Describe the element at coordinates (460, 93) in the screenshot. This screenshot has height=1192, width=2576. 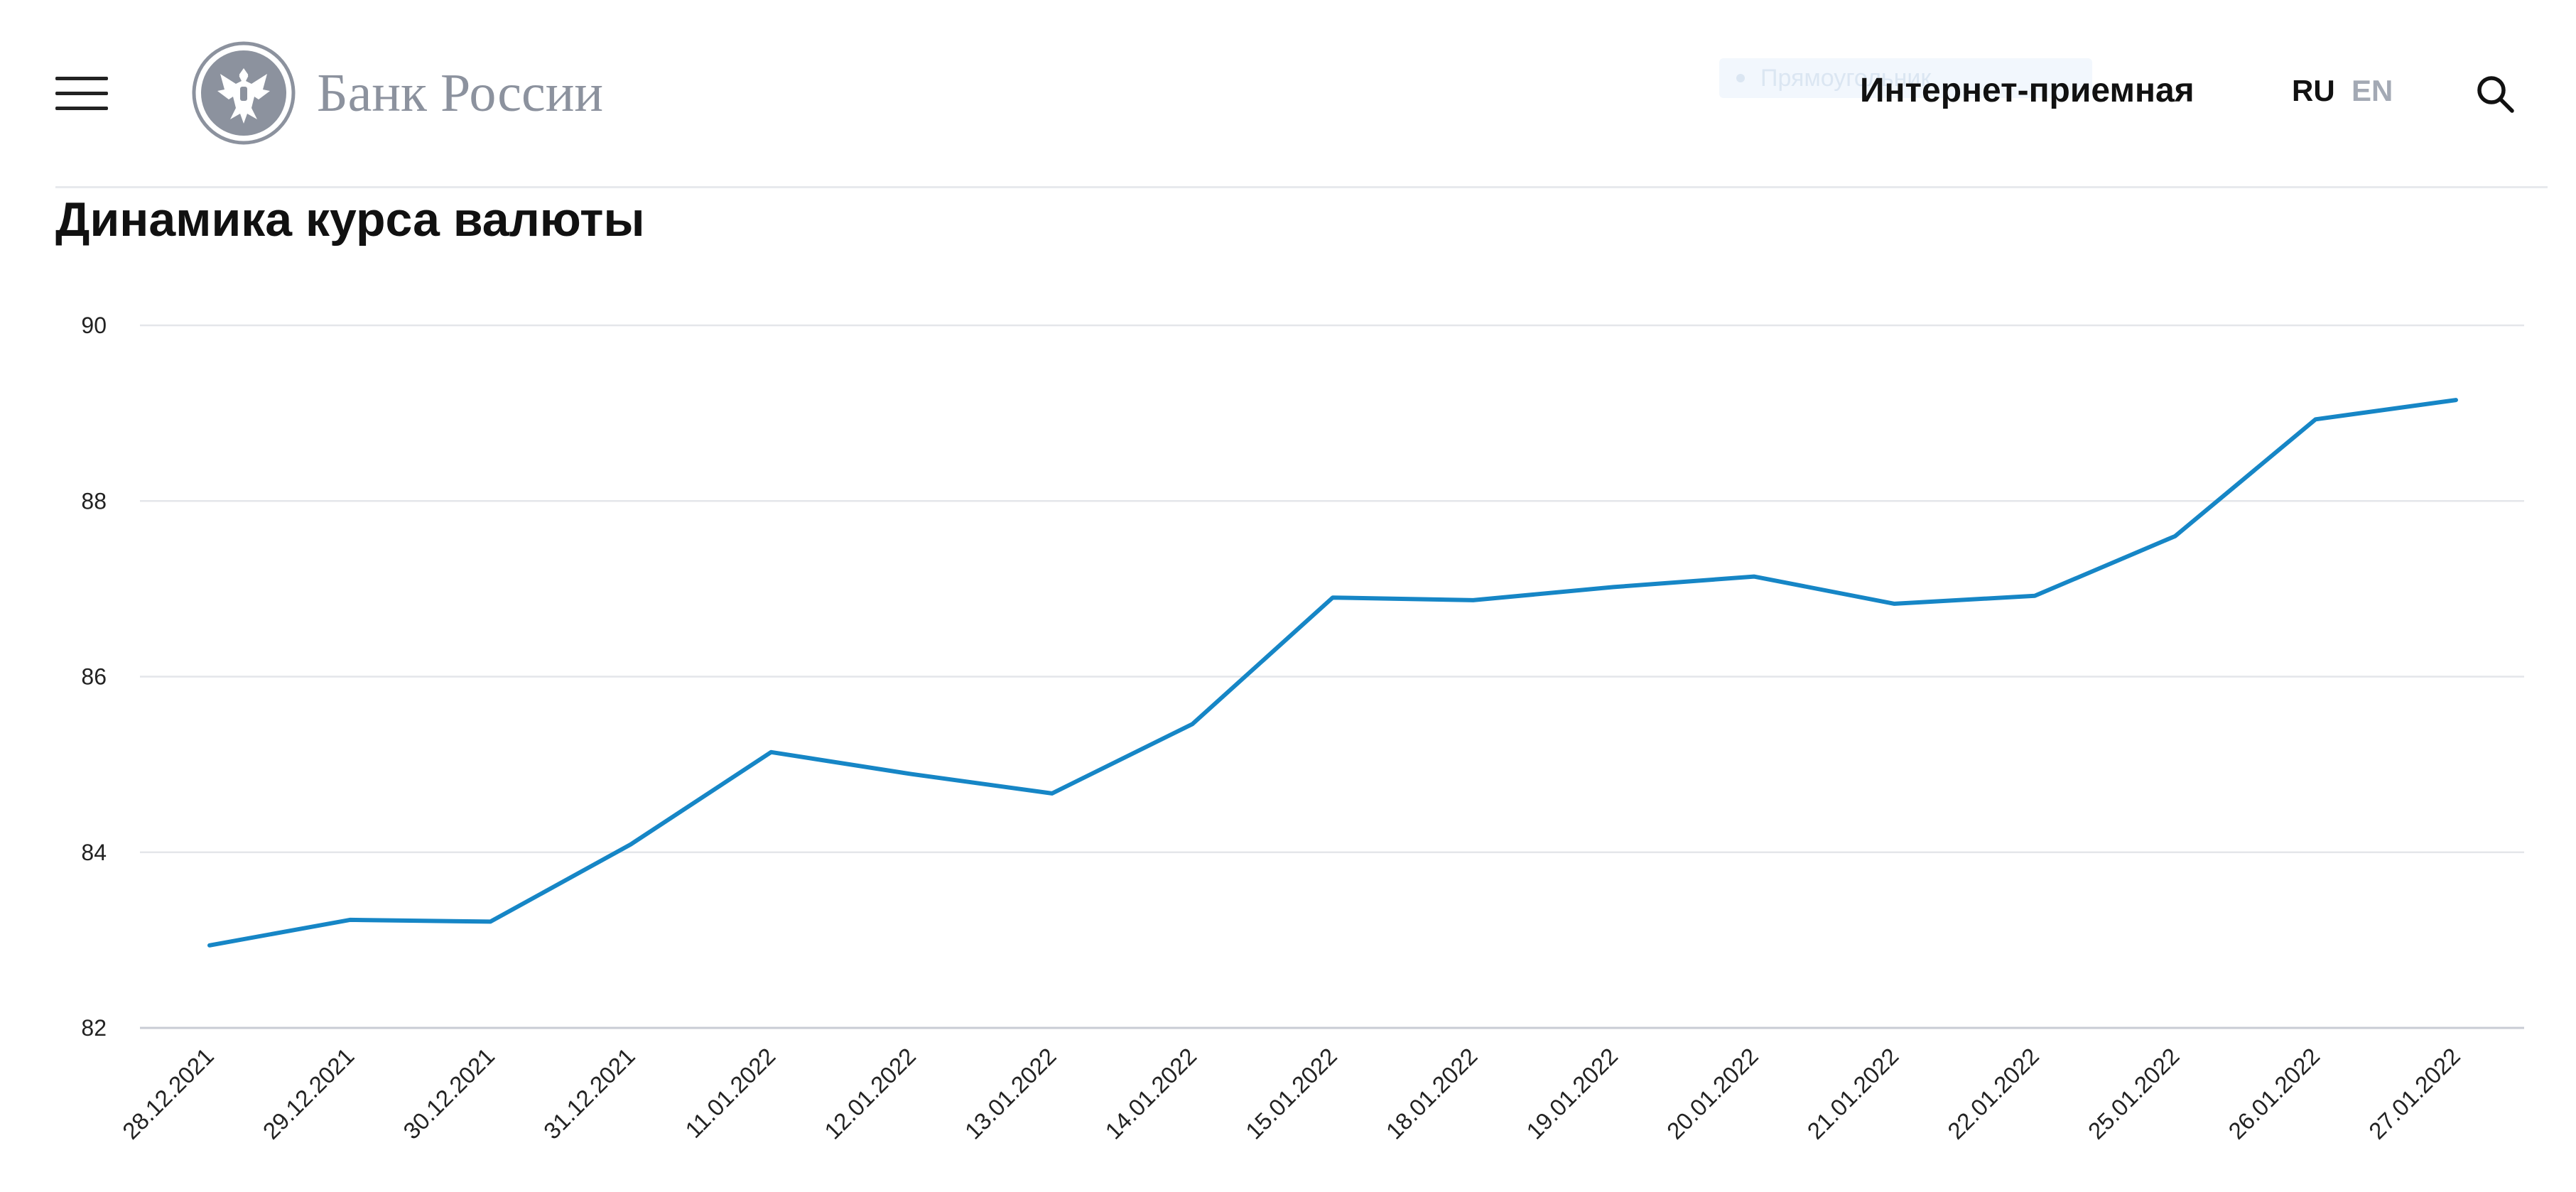
I see `logo-text: Банк России` at that location.